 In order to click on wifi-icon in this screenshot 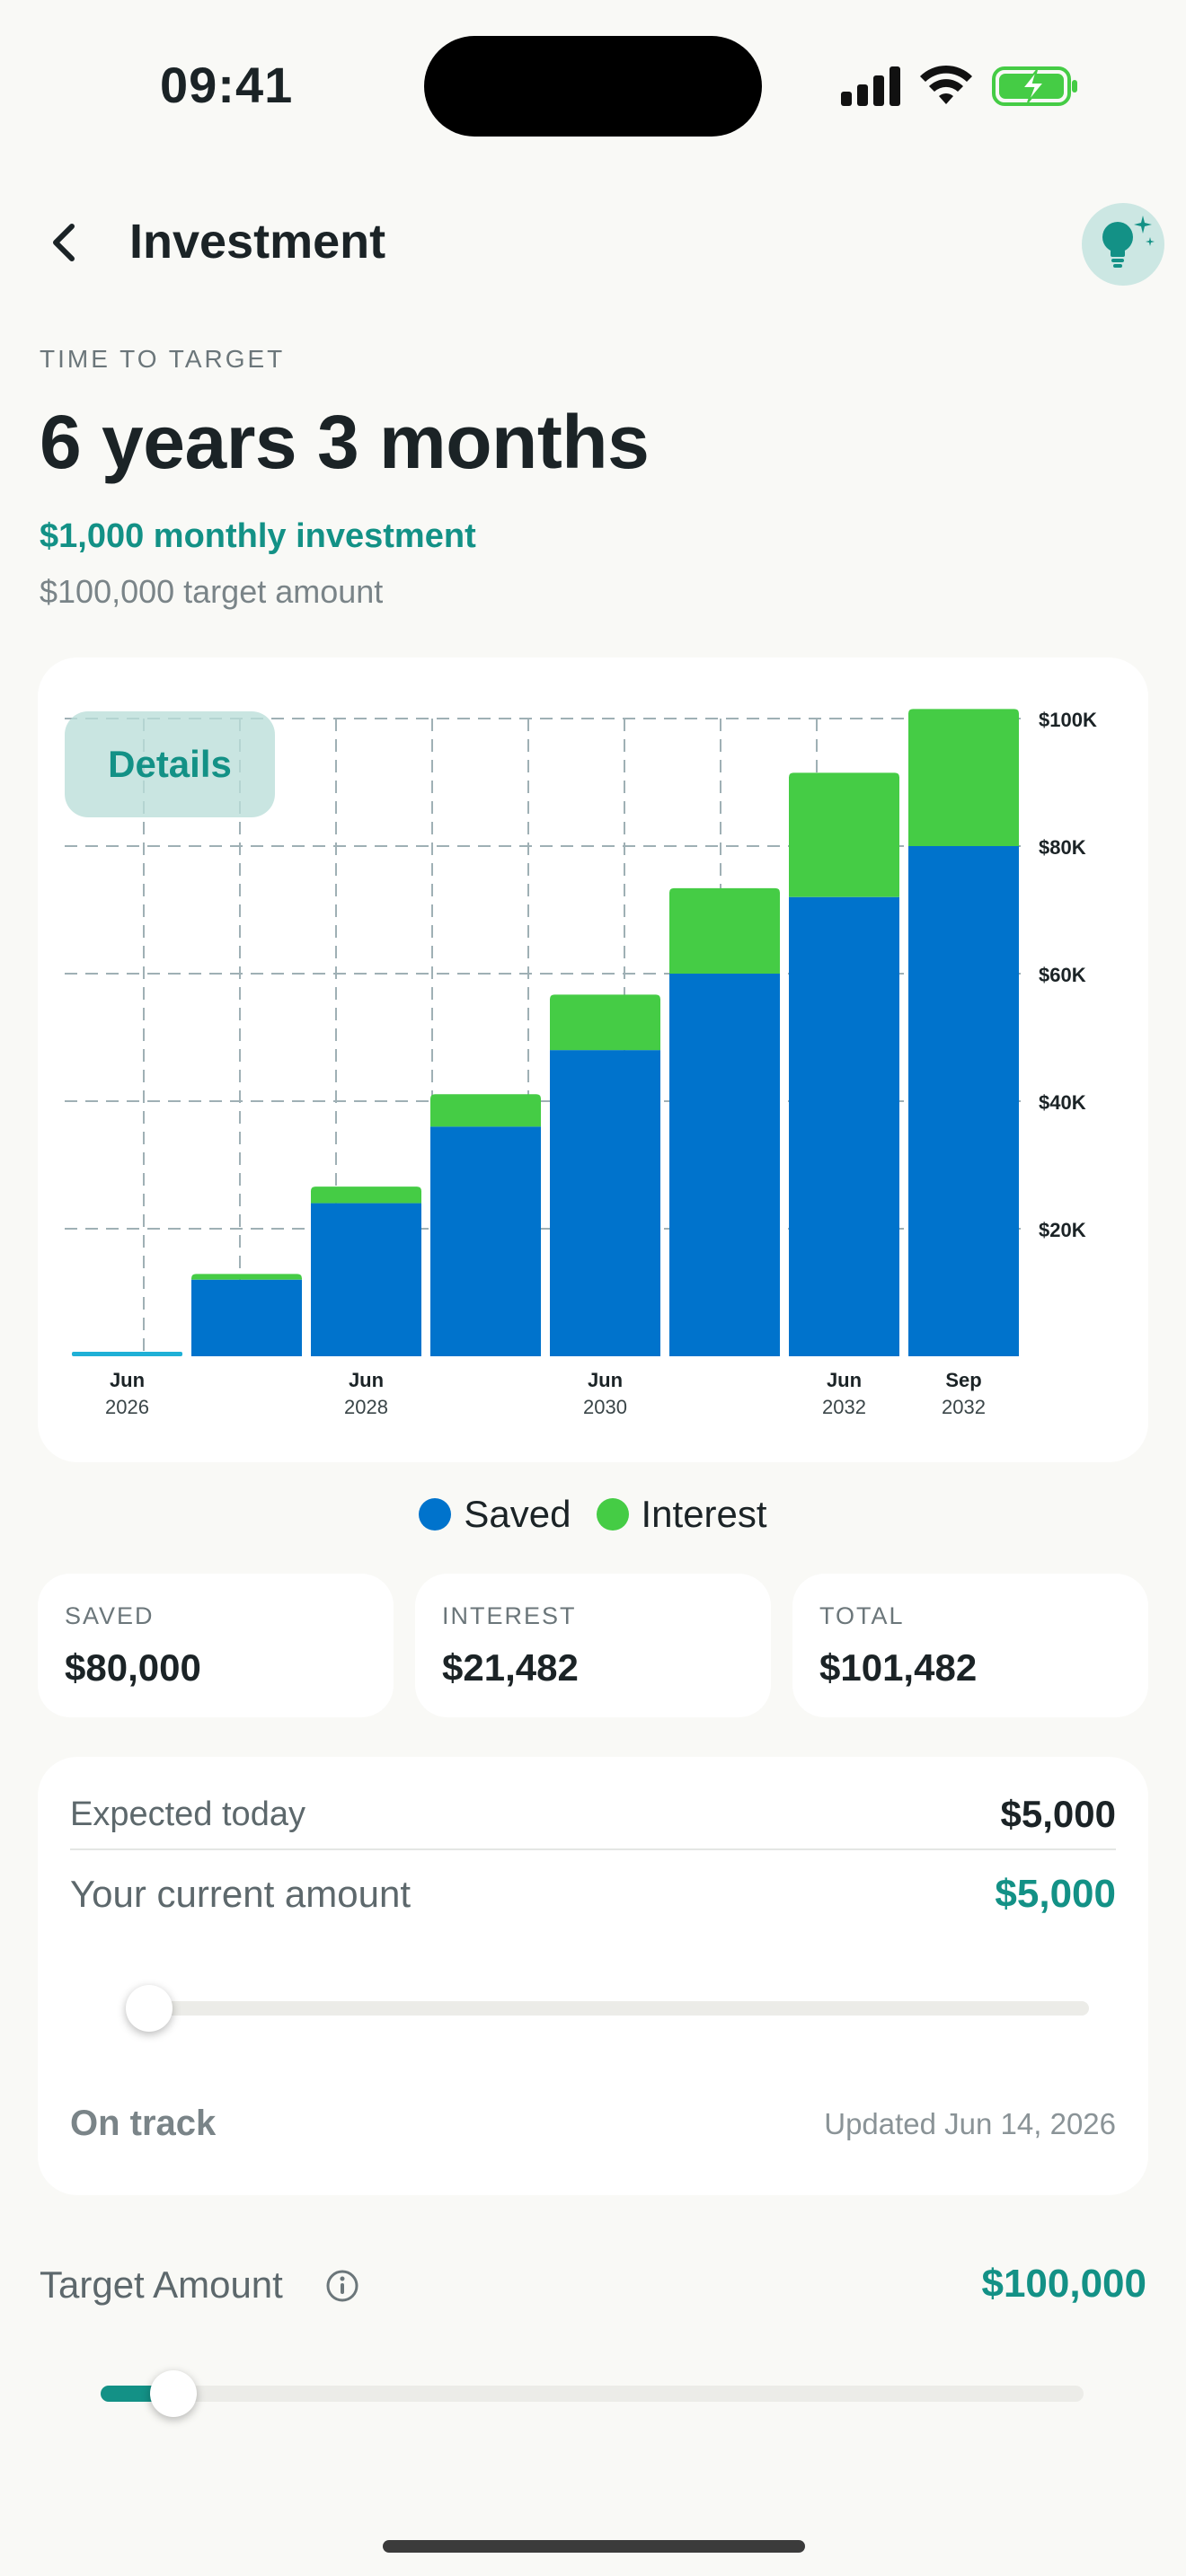, I will do `click(946, 84)`.